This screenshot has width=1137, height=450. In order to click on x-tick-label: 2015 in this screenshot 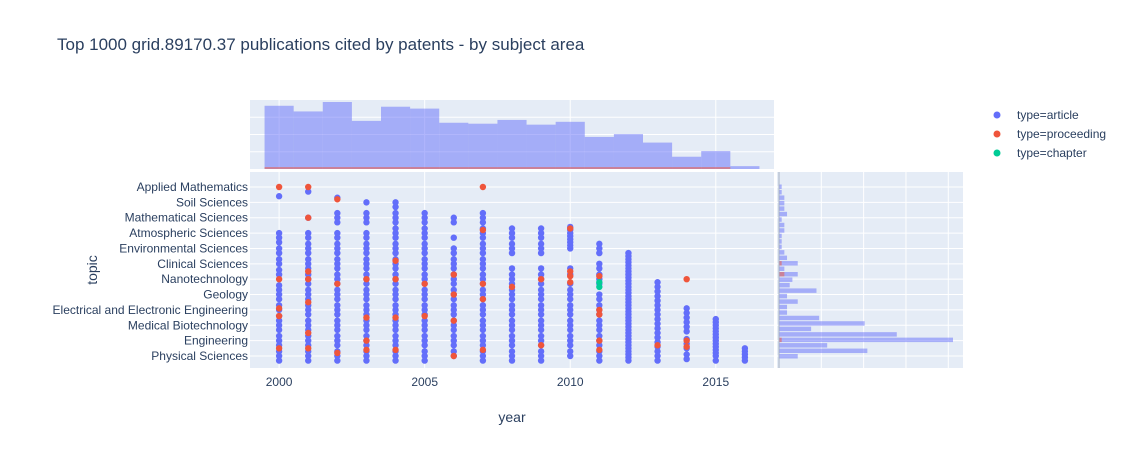, I will do `click(715, 382)`.